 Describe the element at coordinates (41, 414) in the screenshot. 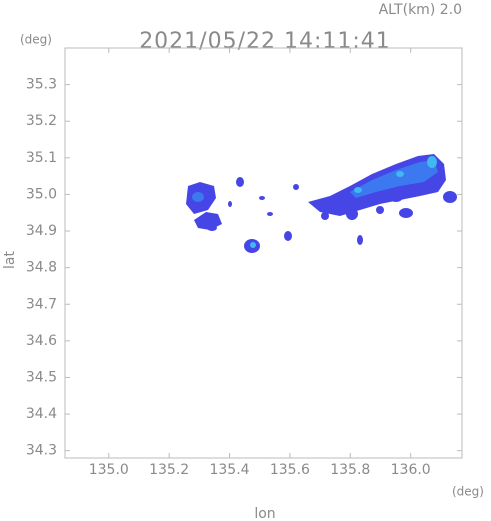

I see `y-tick-label: 34.4` at that location.